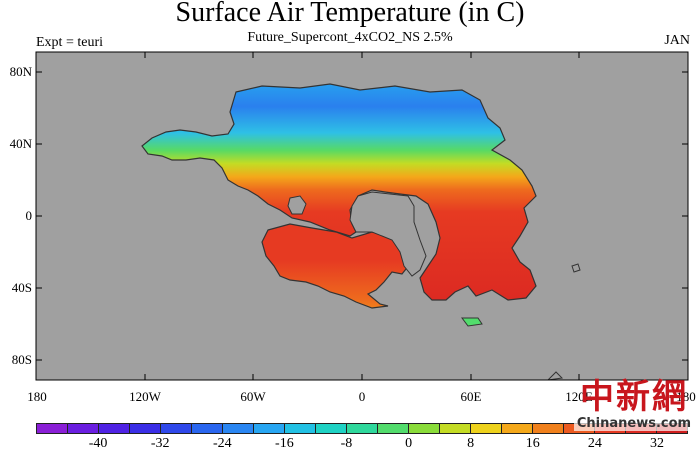  Describe the element at coordinates (69, 42) in the screenshot. I see `experiment-label: Expt = teuri` at that location.